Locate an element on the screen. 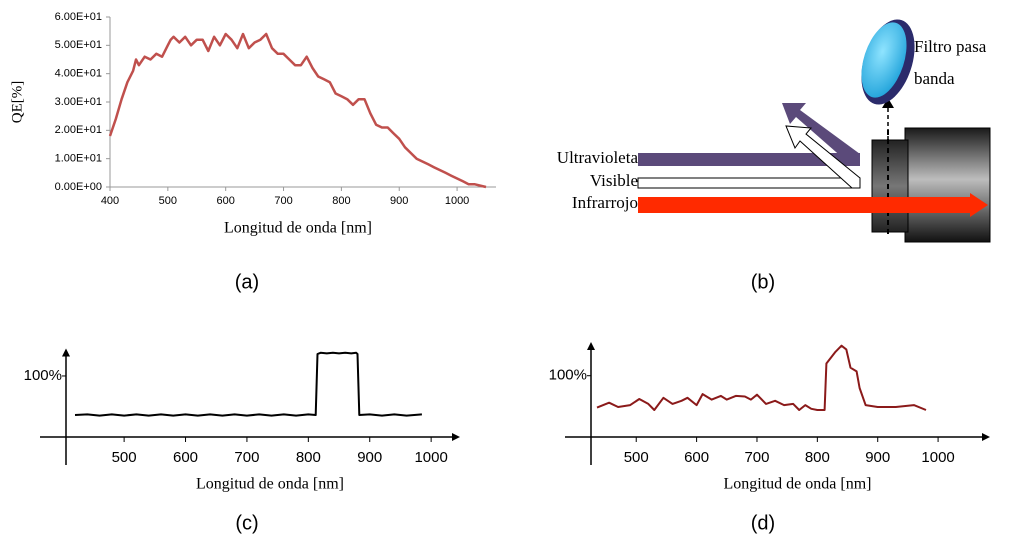 Image resolution: width=1011 pixels, height=541 pixels. caption: (d) is located at coordinates (763, 523).